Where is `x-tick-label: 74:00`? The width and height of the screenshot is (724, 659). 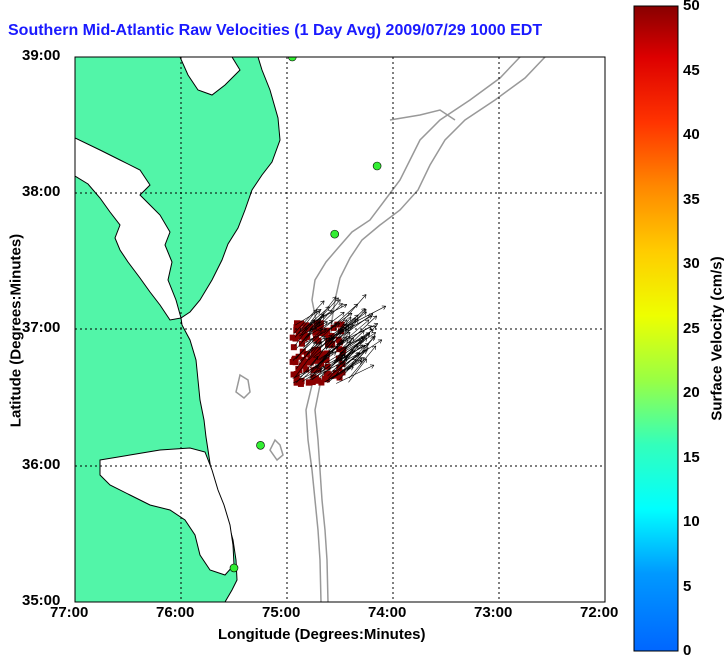 x-tick-label: 74:00 is located at coordinates (387, 612).